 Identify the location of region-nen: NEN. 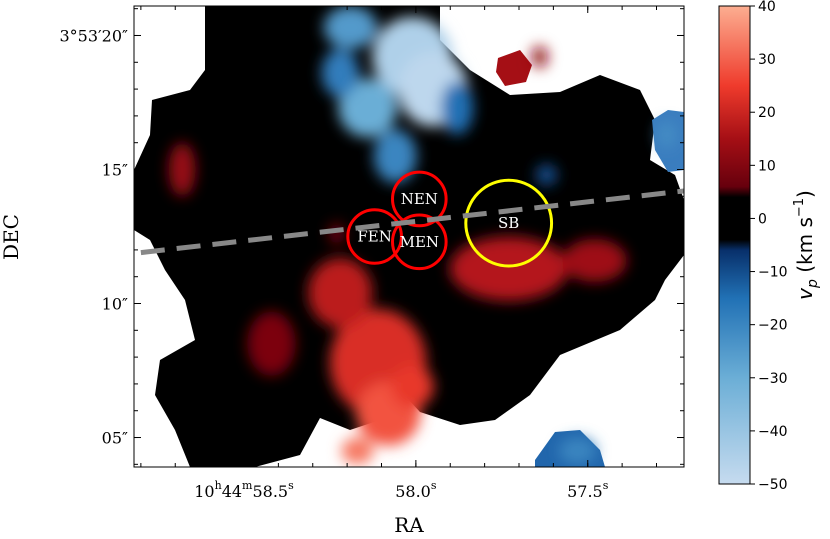
(419, 199).